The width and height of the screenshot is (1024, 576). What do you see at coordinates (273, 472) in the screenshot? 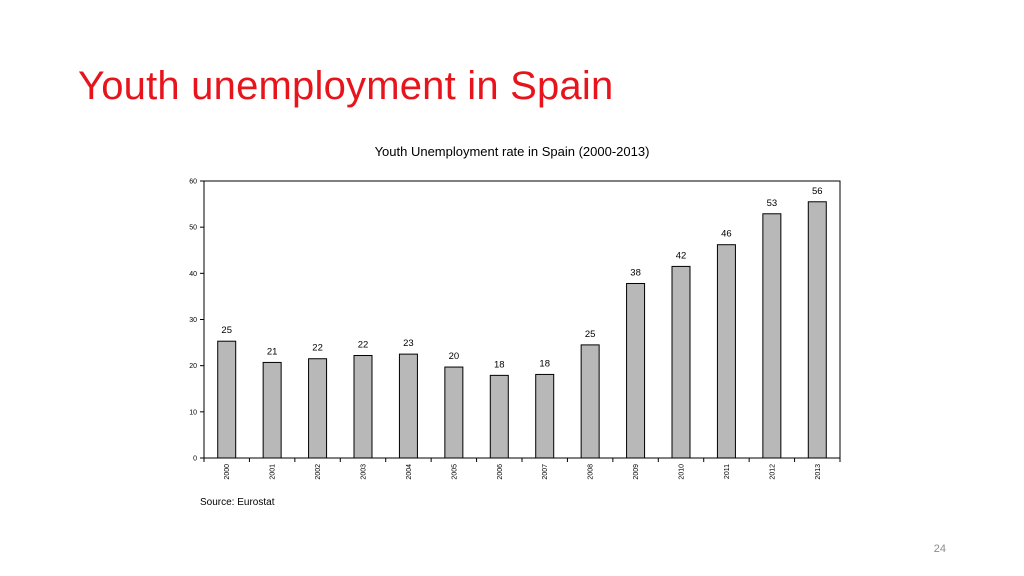
I see `x-tick-label-2001: 2001` at bounding box center [273, 472].